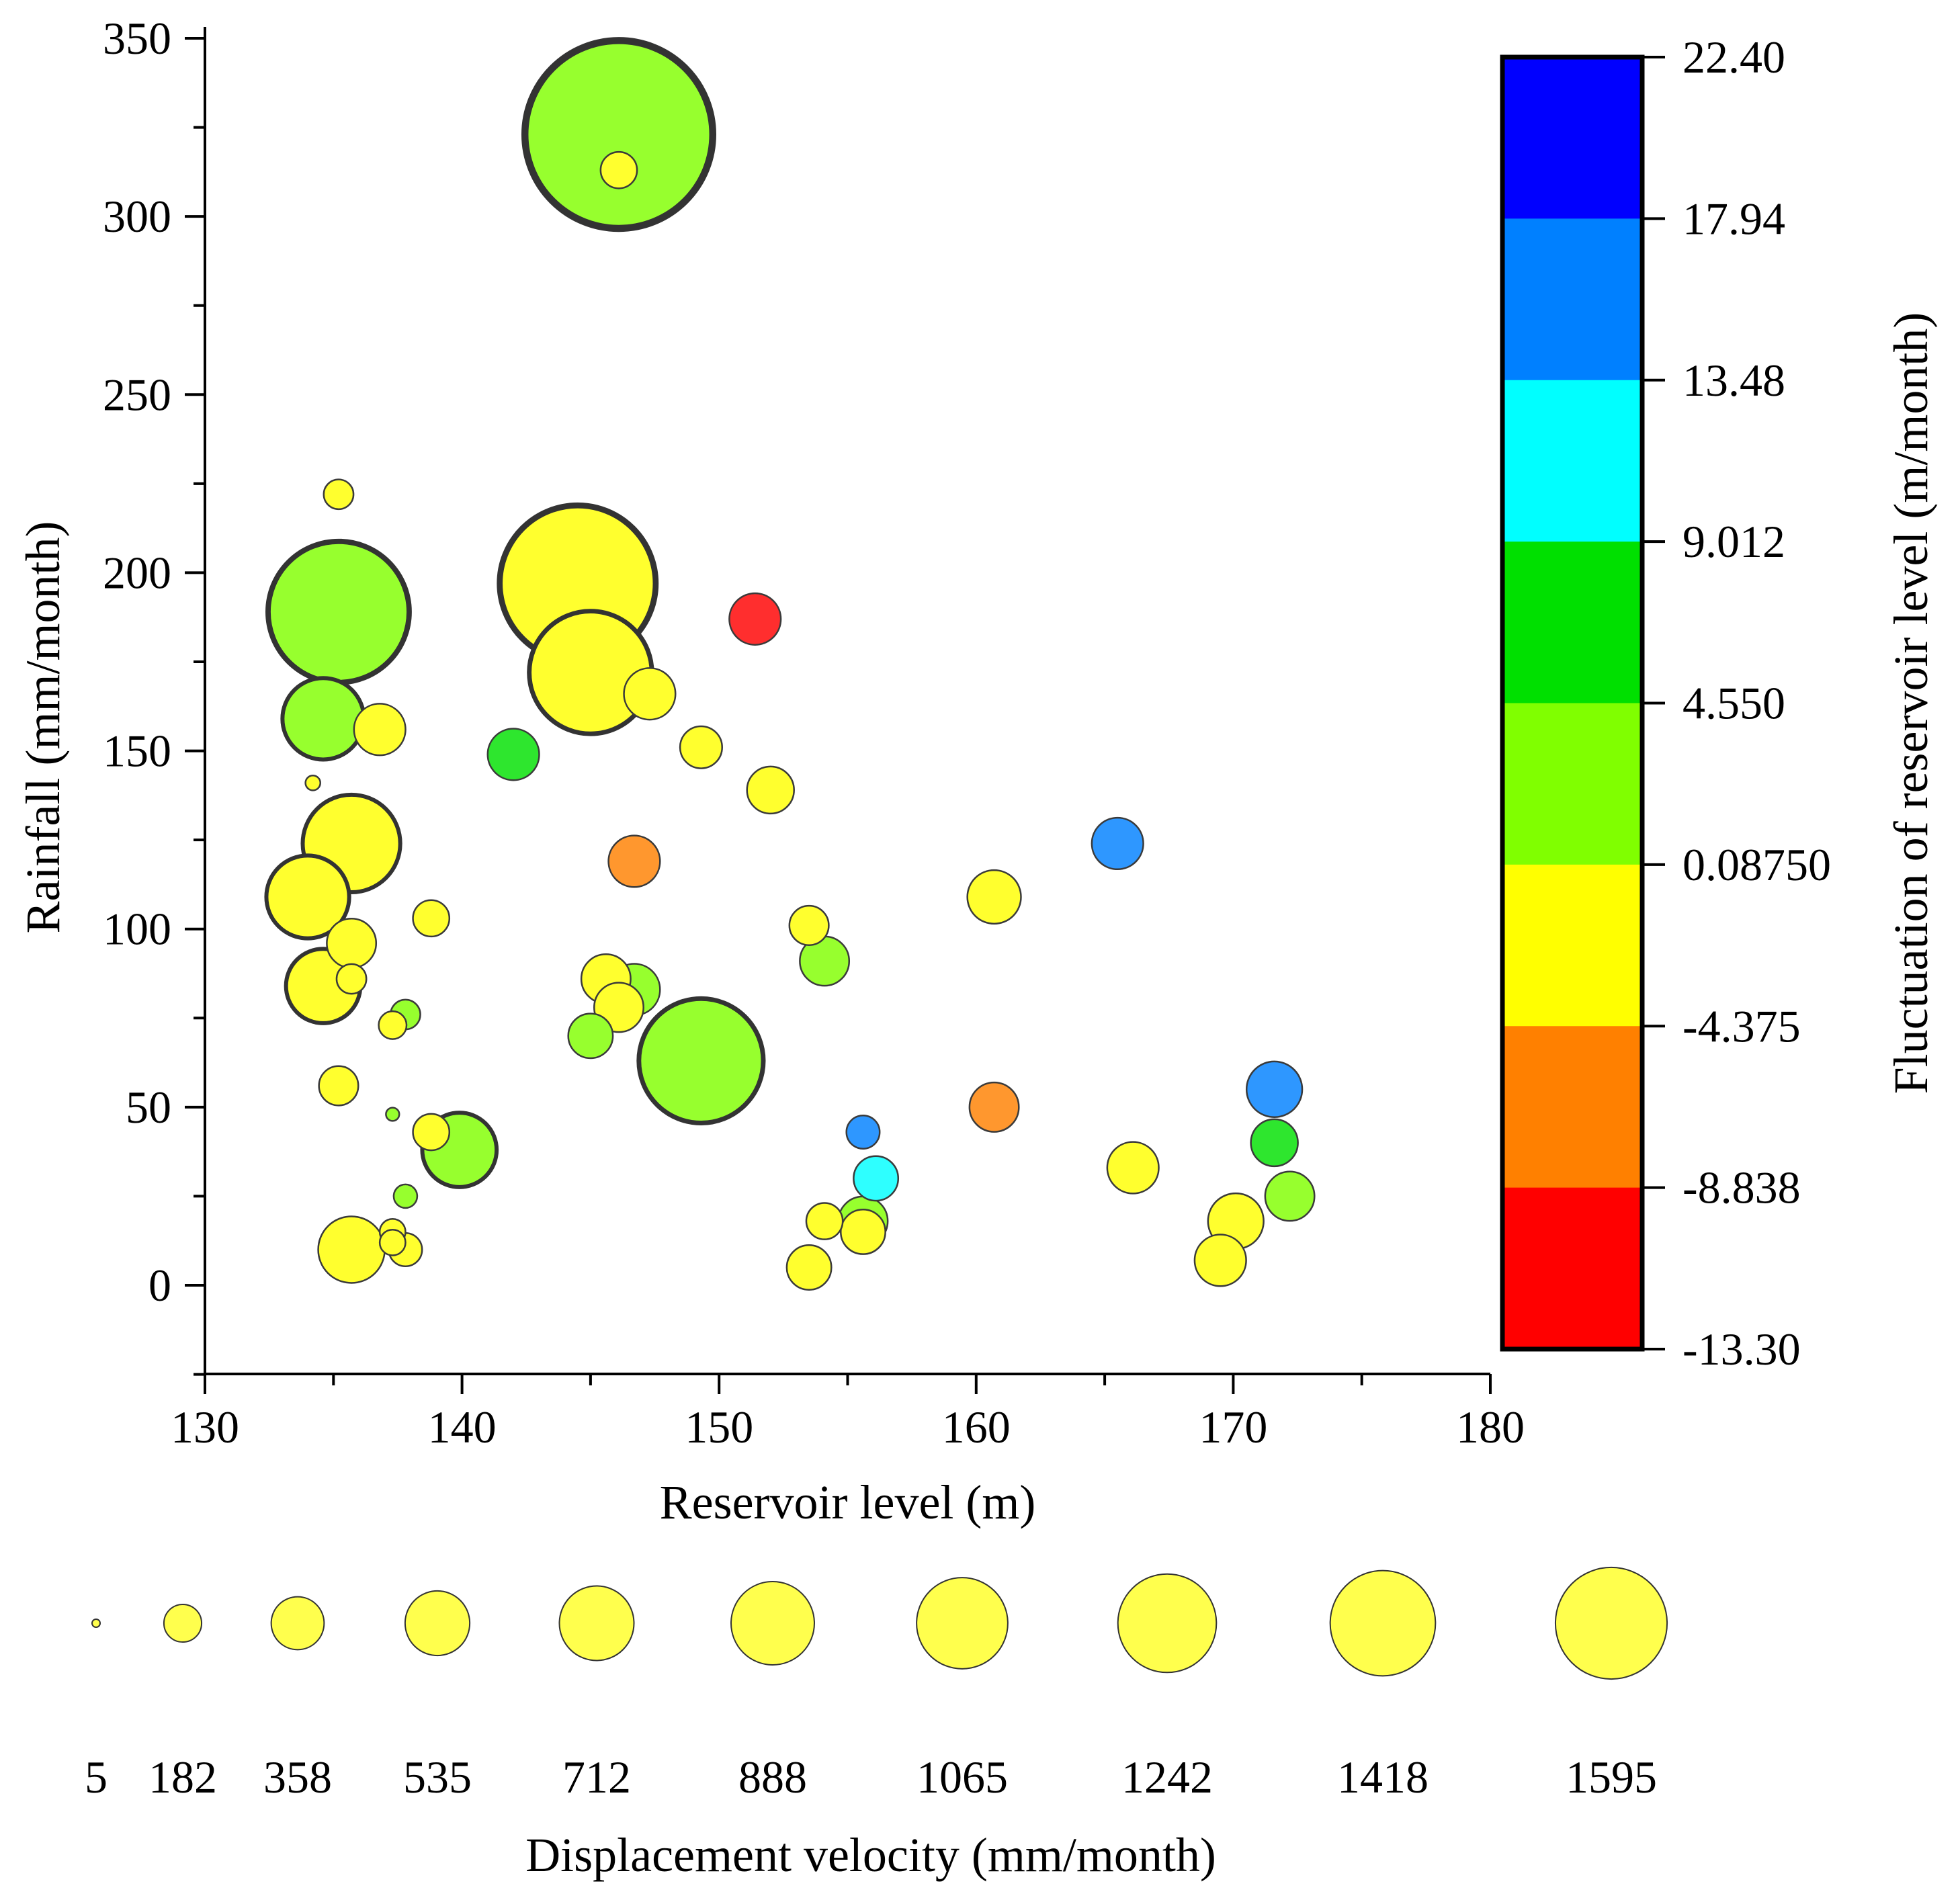 This screenshot has width=1960, height=1896. I want to click on y-tick-label: 350, so click(137, 38).